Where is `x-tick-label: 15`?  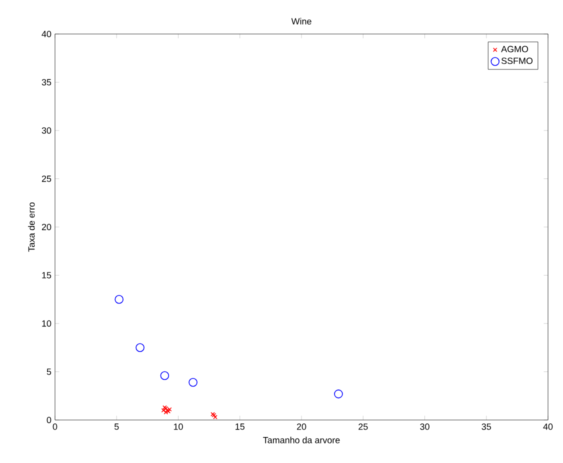 x-tick-label: 15 is located at coordinates (240, 427).